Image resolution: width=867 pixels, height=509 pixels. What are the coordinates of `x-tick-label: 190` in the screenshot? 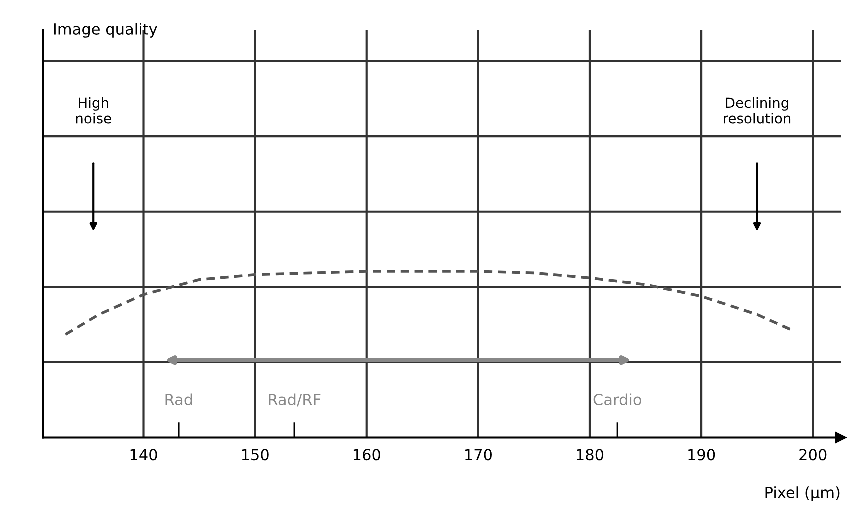 It's located at (702, 455).